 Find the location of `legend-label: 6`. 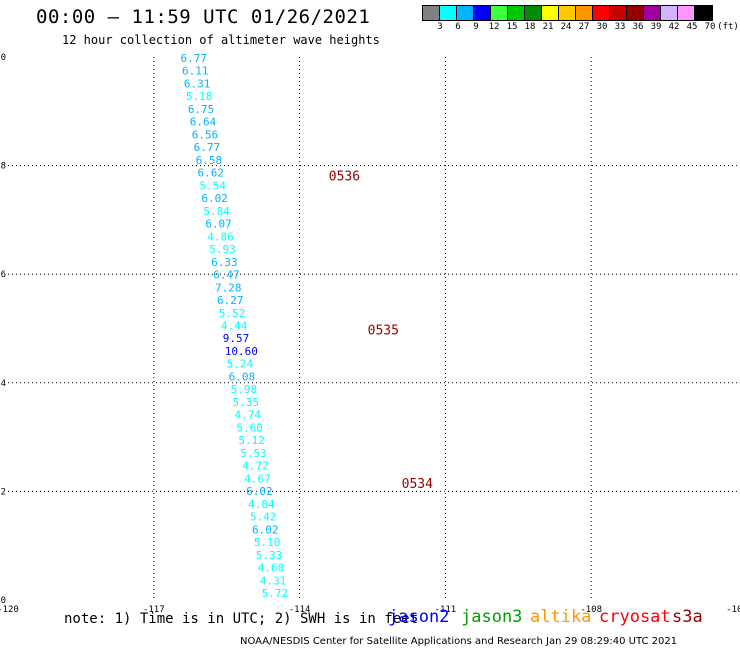

legend-label: 6 is located at coordinates (458, 27).